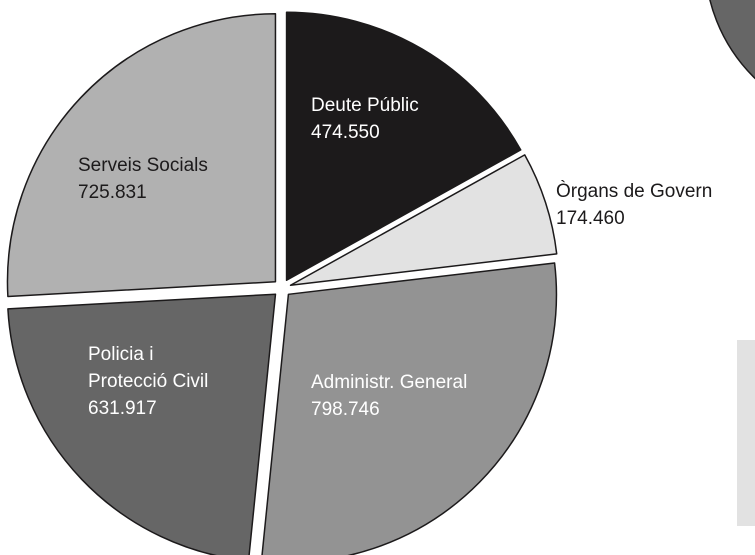 This screenshot has height=555, width=755. I want to click on slice-label-1-line-0: Òrgans de Govern, so click(634, 191).